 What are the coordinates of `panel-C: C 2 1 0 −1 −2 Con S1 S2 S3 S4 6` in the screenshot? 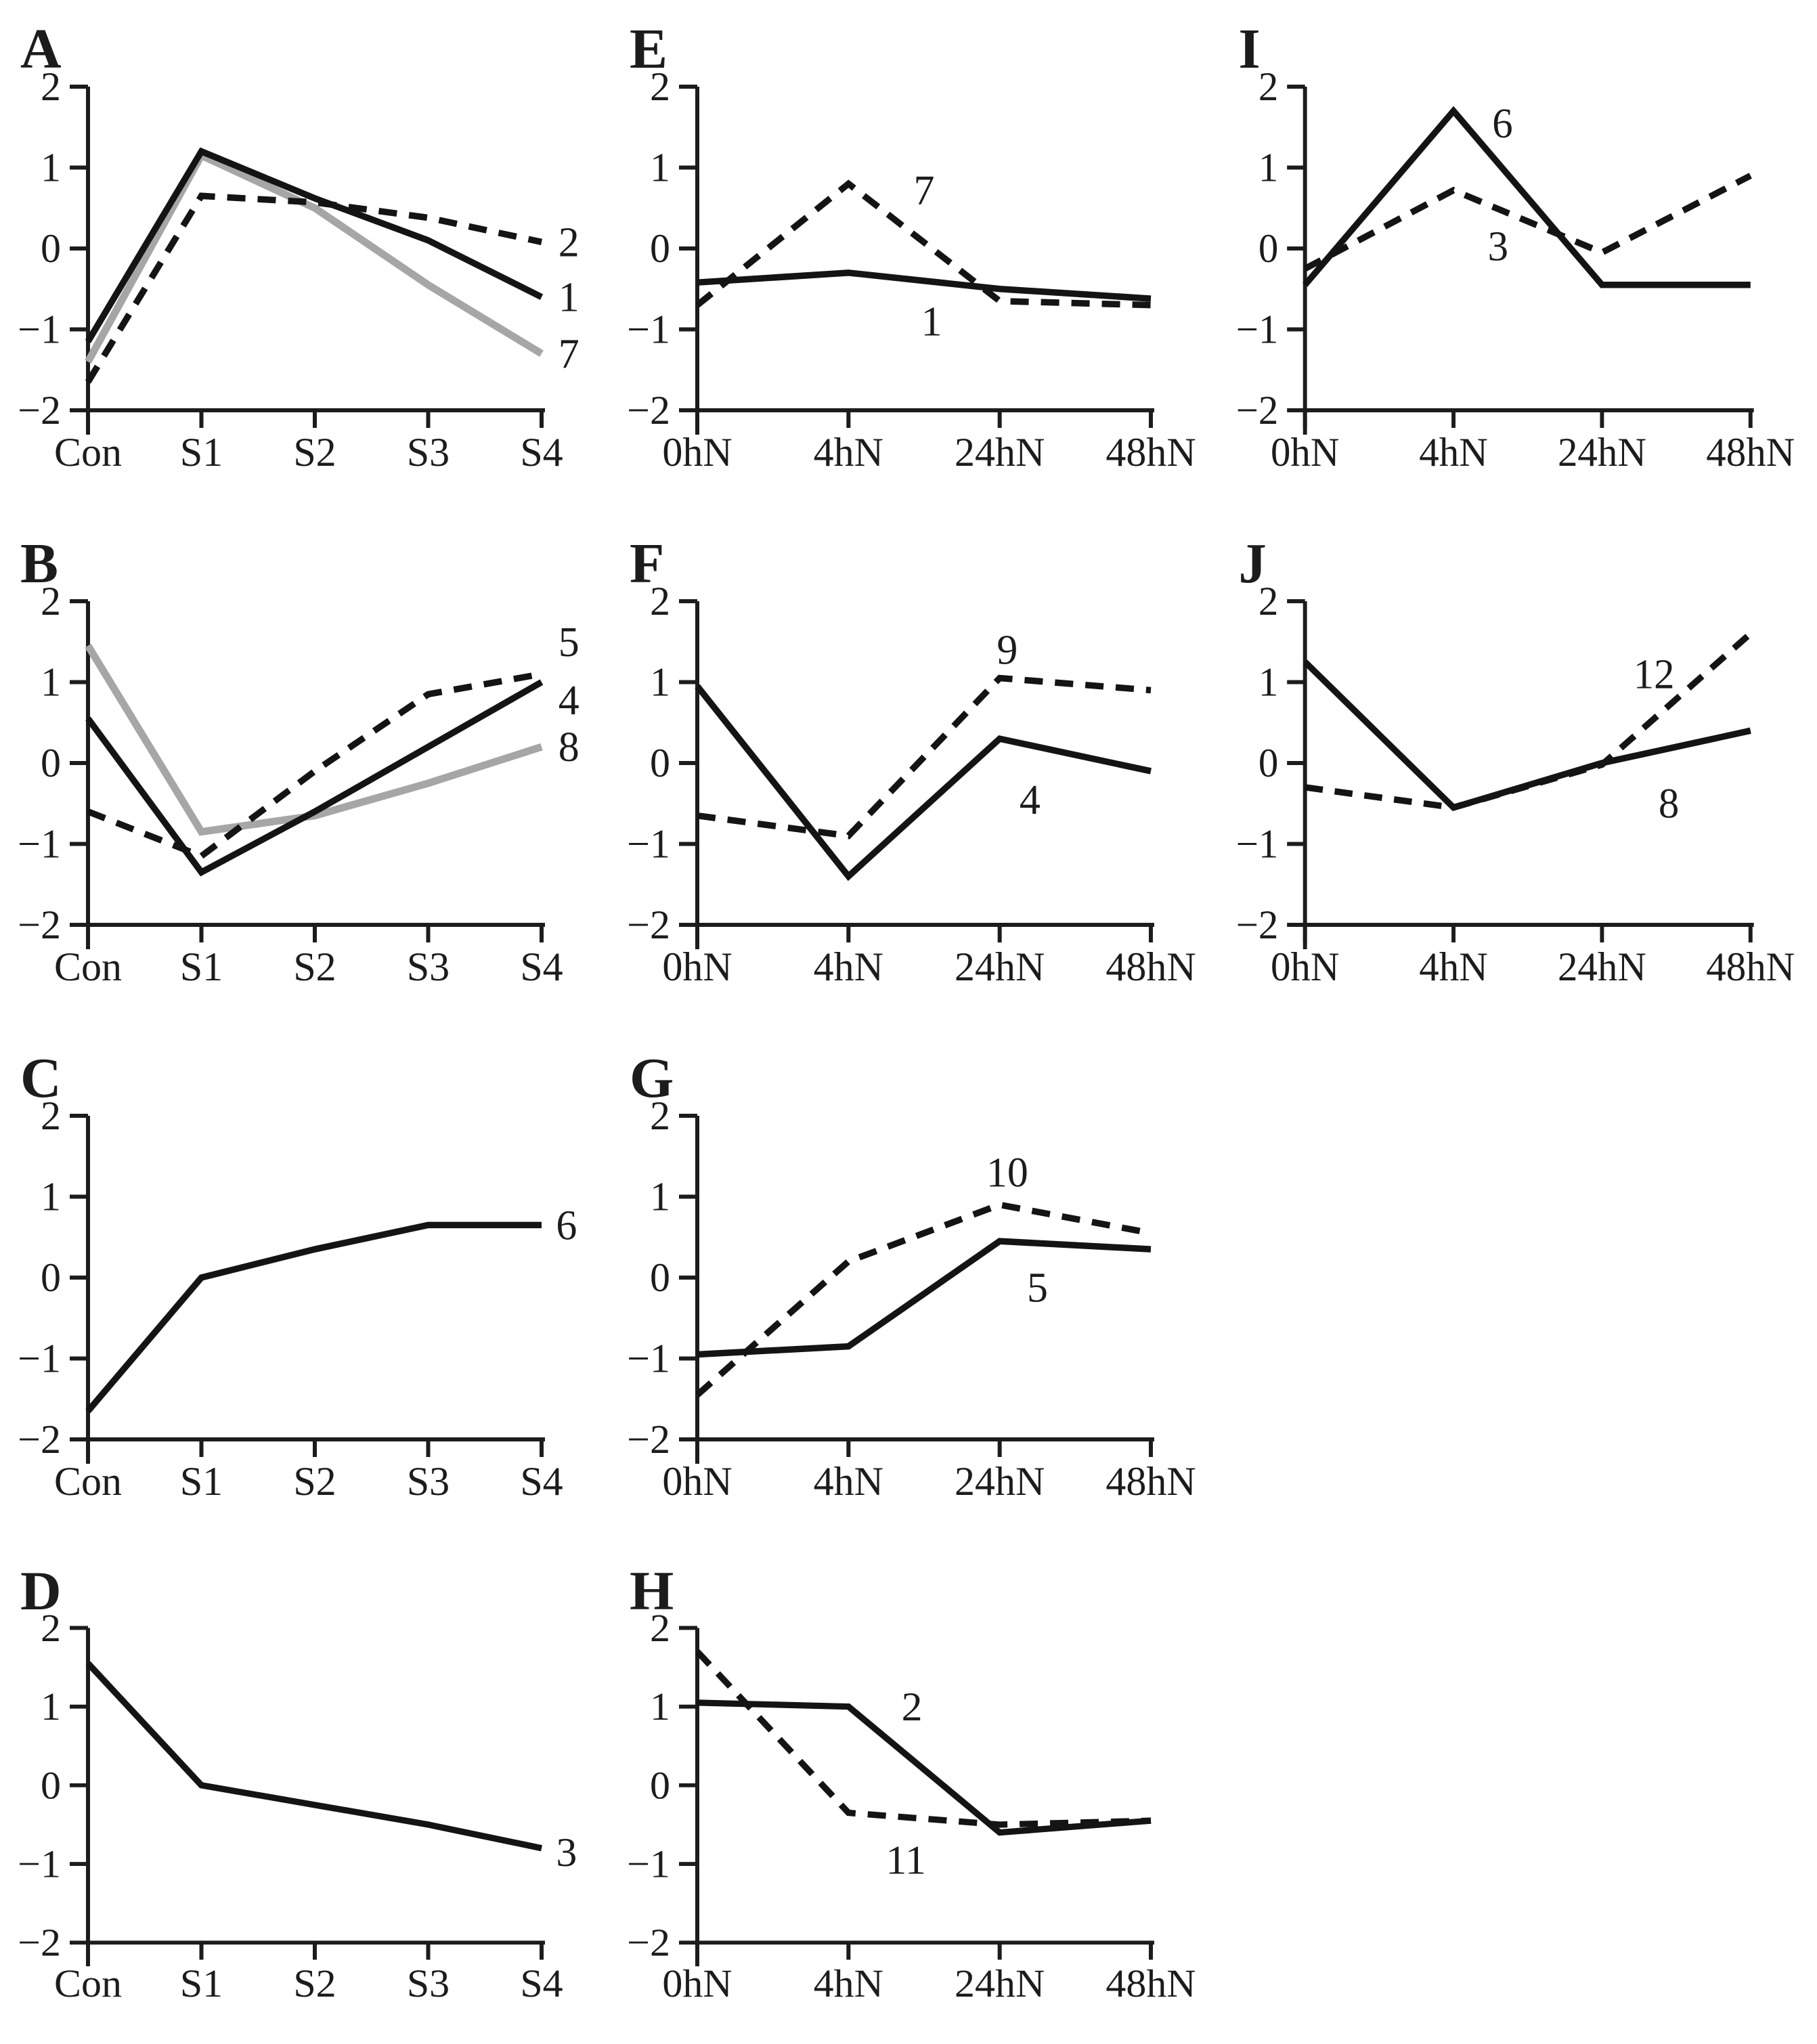 It's located at (304, 1286).